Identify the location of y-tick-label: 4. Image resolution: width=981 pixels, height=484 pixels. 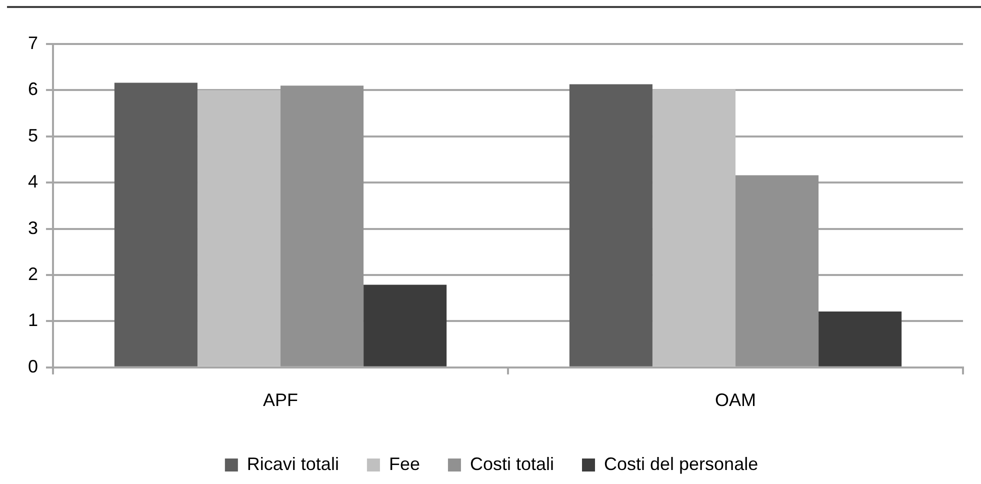
(33, 182).